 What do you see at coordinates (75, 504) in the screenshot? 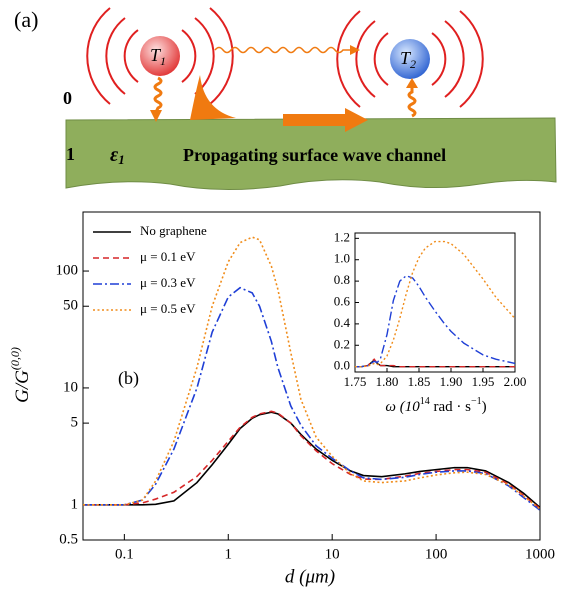
I see `y-tick-label: 1` at bounding box center [75, 504].